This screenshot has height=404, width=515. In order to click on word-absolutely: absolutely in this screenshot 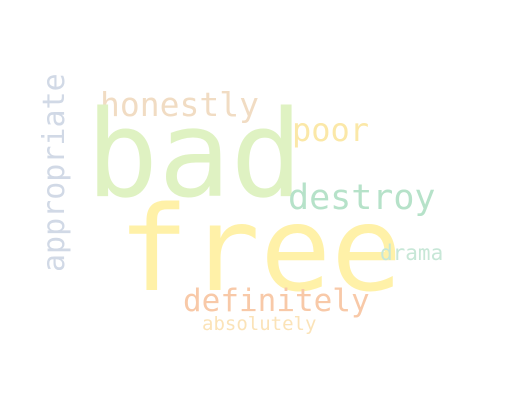, I will do `click(259, 324)`.